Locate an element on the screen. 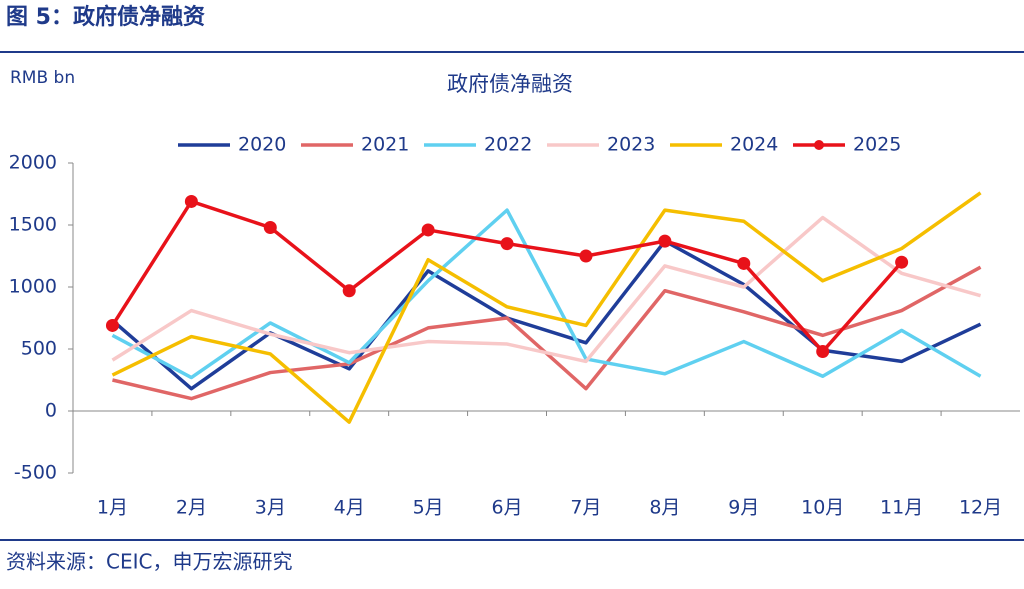 The width and height of the screenshot is (1024, 589). legend-marker is located at coordinates (819, 145).